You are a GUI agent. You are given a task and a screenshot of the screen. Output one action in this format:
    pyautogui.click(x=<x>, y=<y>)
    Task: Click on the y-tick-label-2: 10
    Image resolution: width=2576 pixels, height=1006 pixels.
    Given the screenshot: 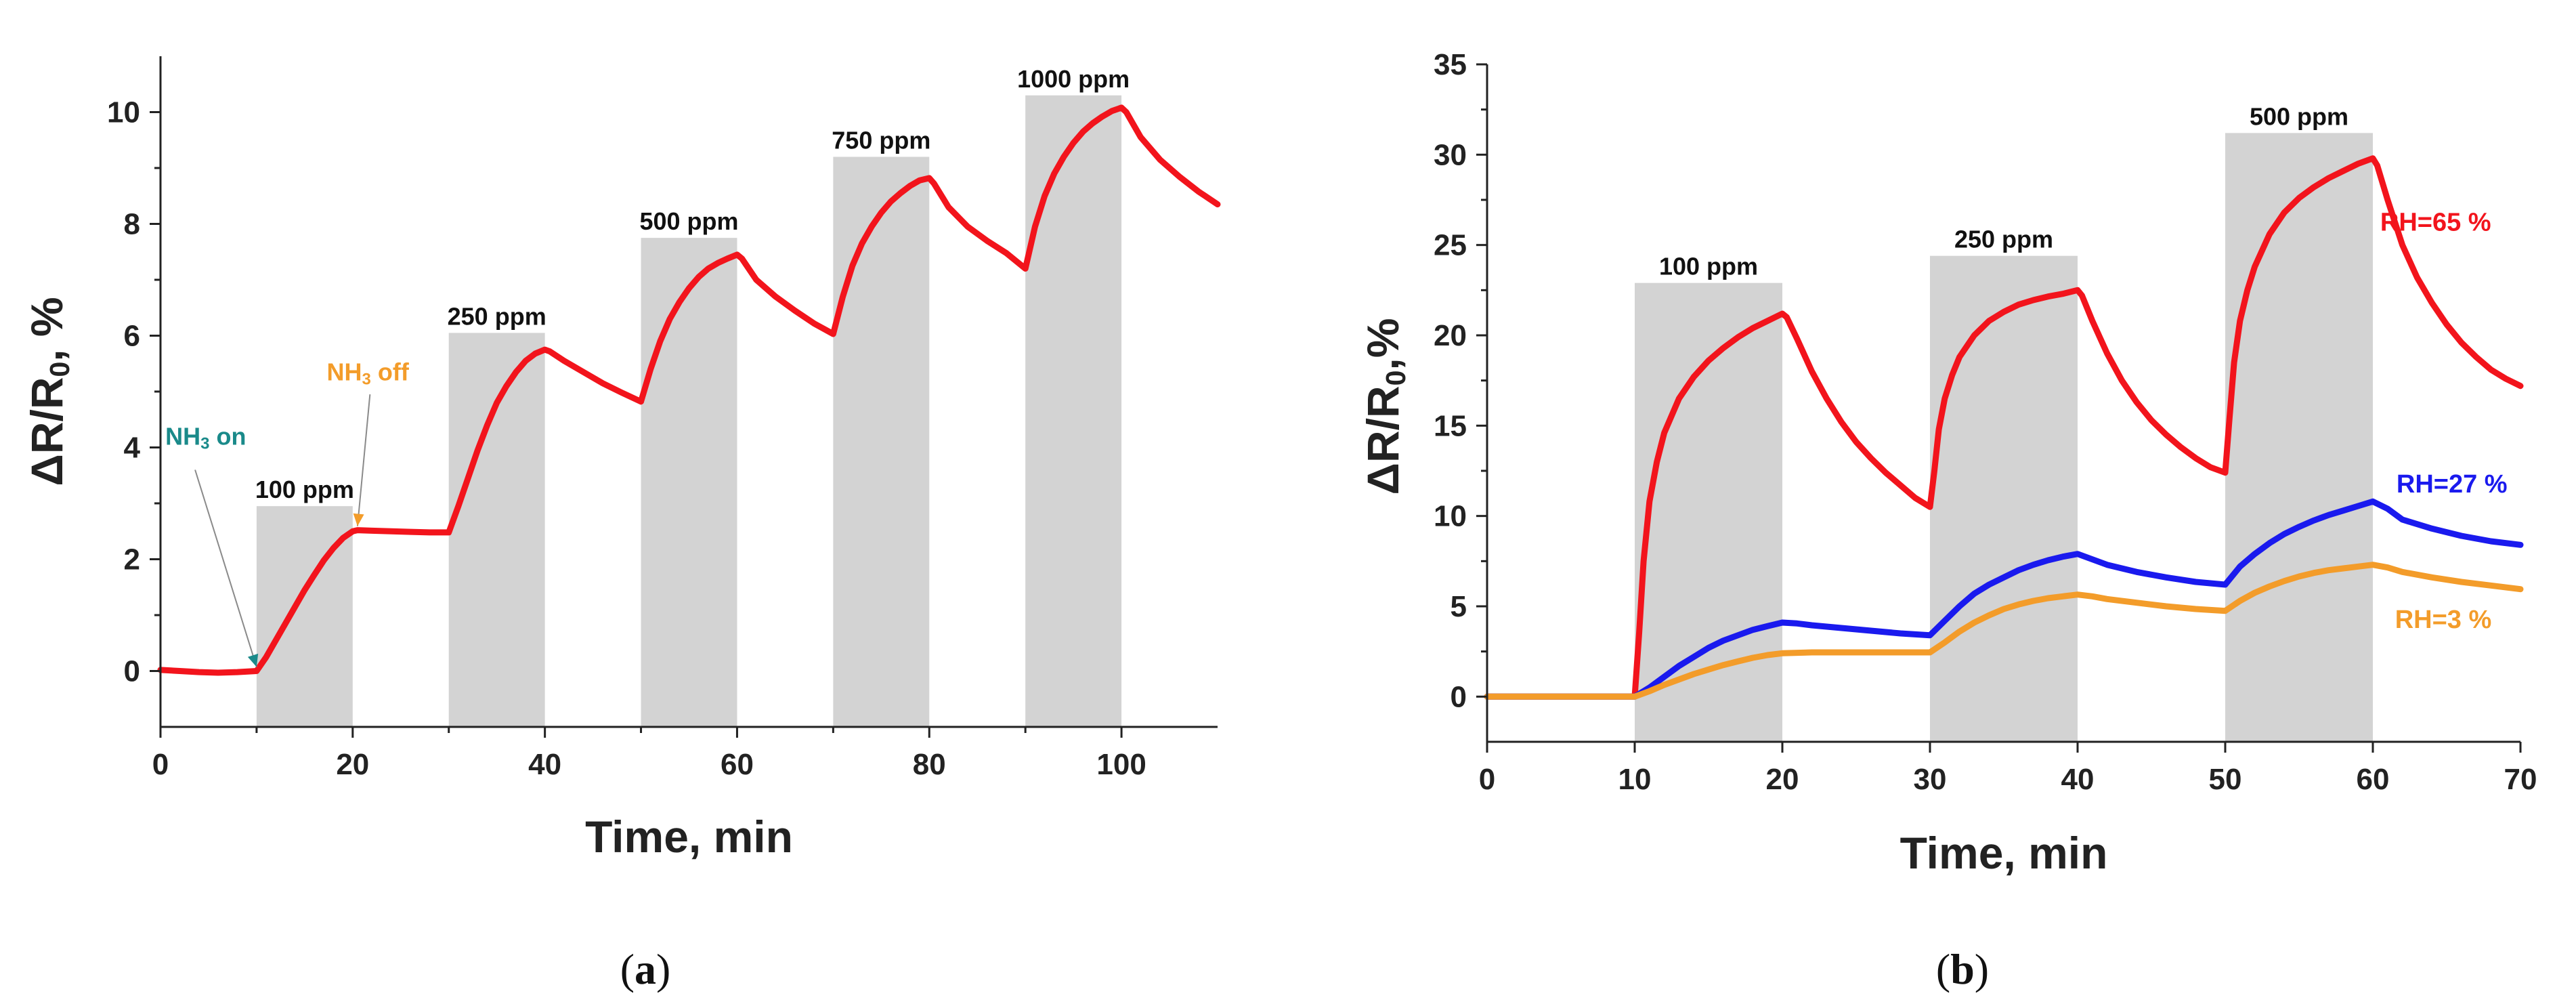 What is the action you would take?
    pyautogui.click(x=1450, y=516)
    